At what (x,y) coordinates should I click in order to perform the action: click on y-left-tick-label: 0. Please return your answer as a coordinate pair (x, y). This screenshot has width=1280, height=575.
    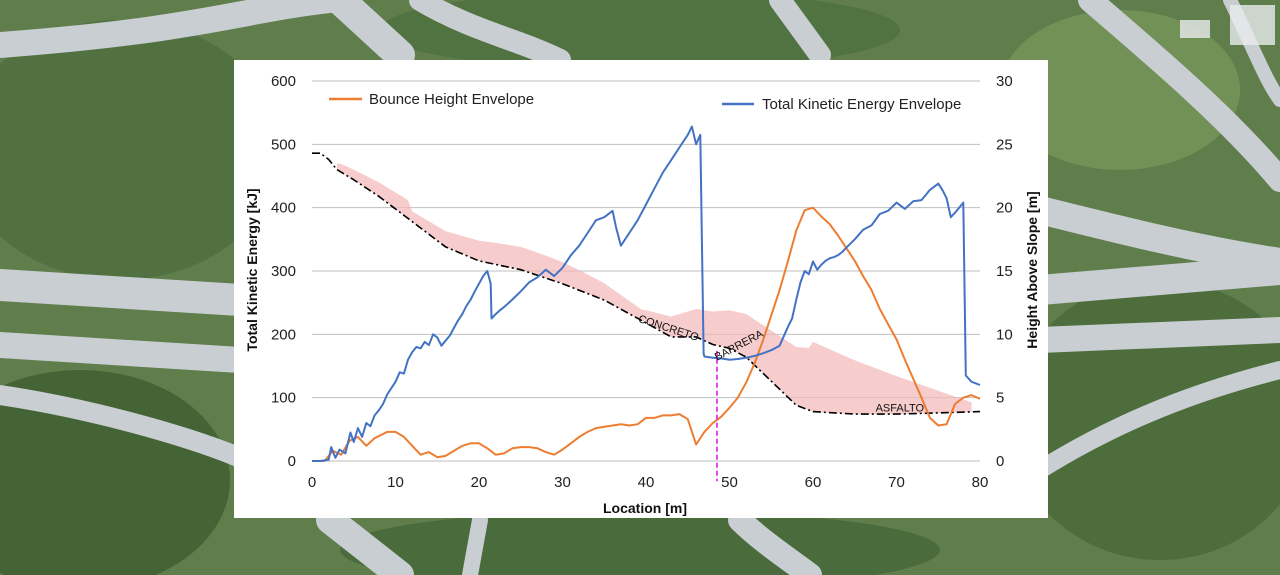
    Looking at the image, I should click on (292, 461).